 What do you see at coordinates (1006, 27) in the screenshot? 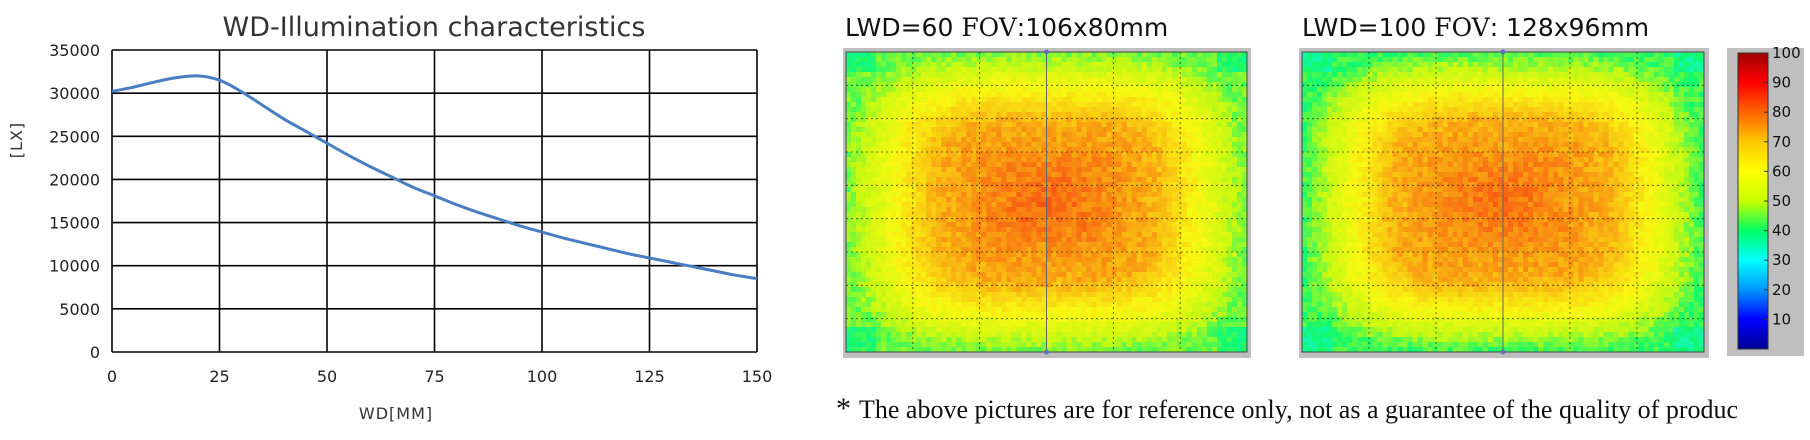
I see `heatmap-lwd60-label: LWD=60 FOV:106x80mm` at bounding box center [1006, 27].